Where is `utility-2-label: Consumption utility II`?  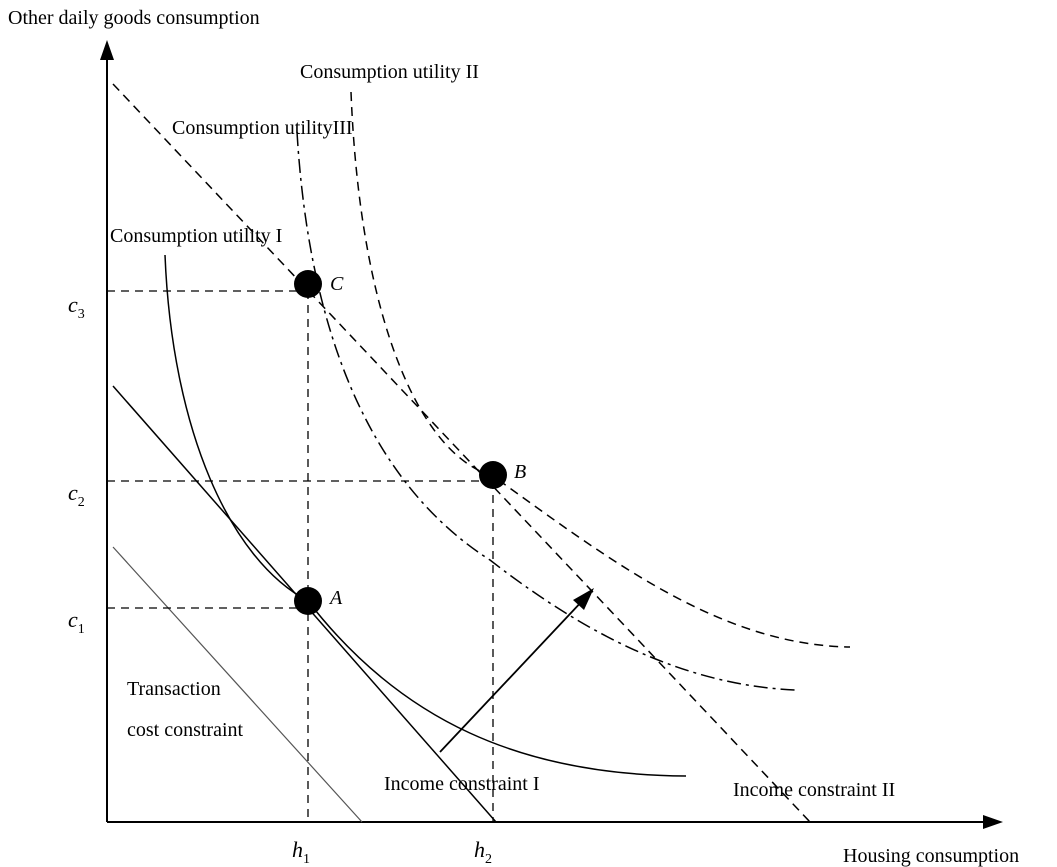
utility-2-label: Consumption utility II is located at coordinates (389, 72).